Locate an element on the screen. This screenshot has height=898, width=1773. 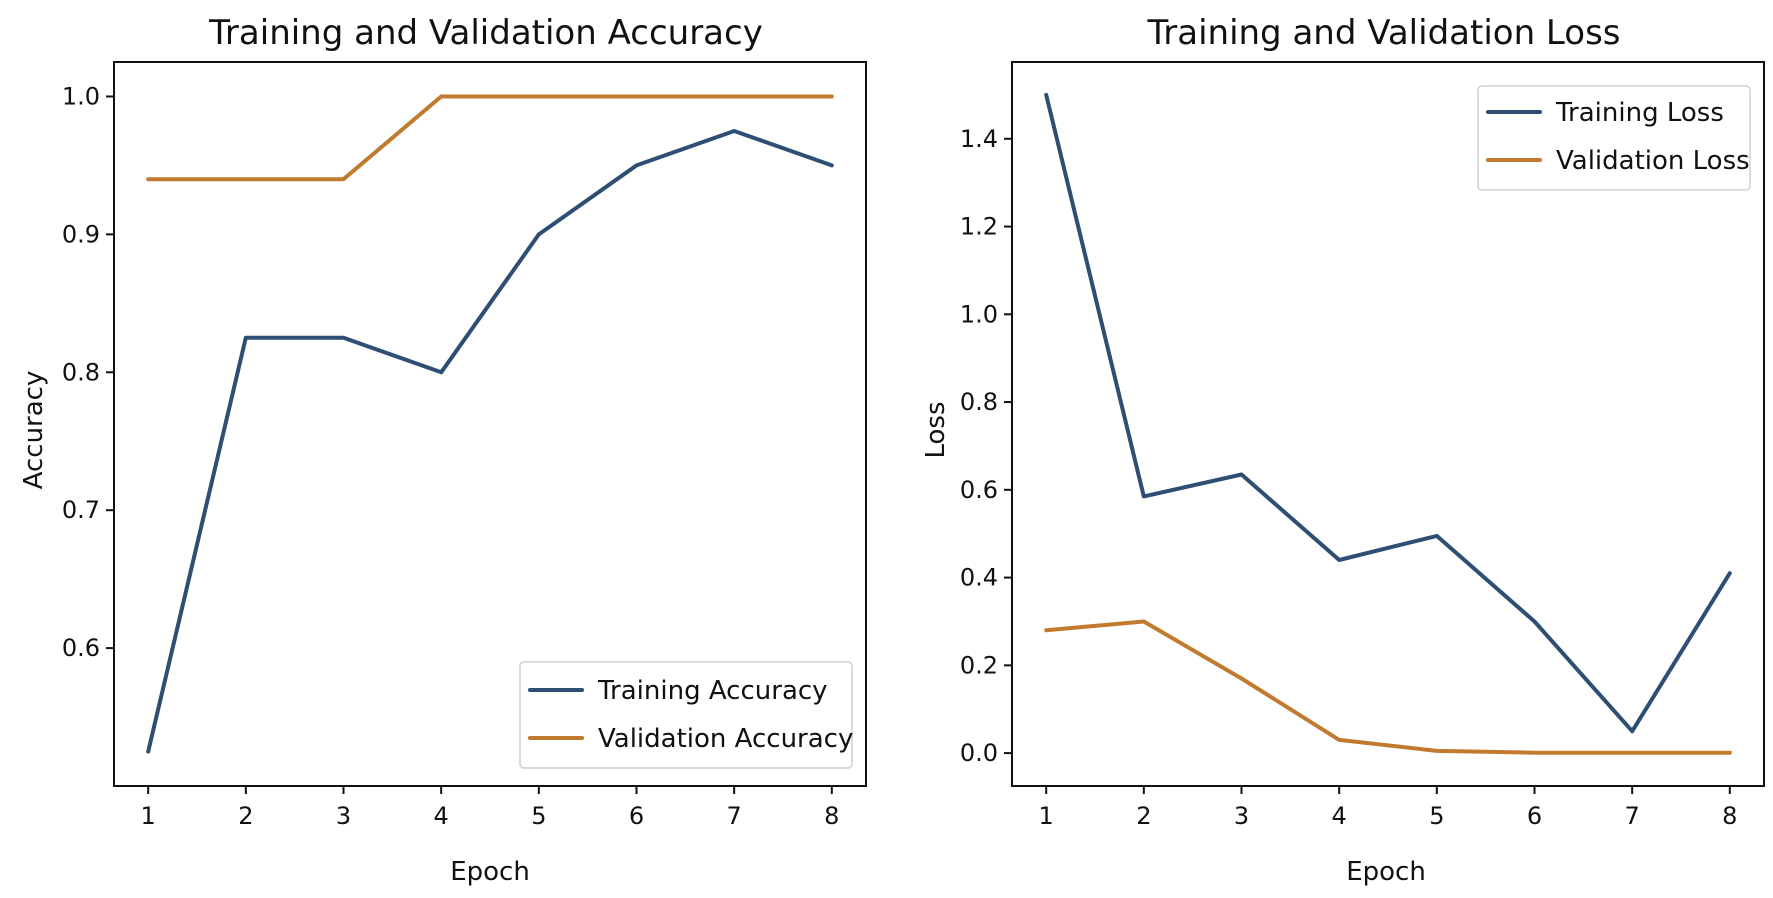
y-axis-label: Loss is located at coordinates (936, 429).